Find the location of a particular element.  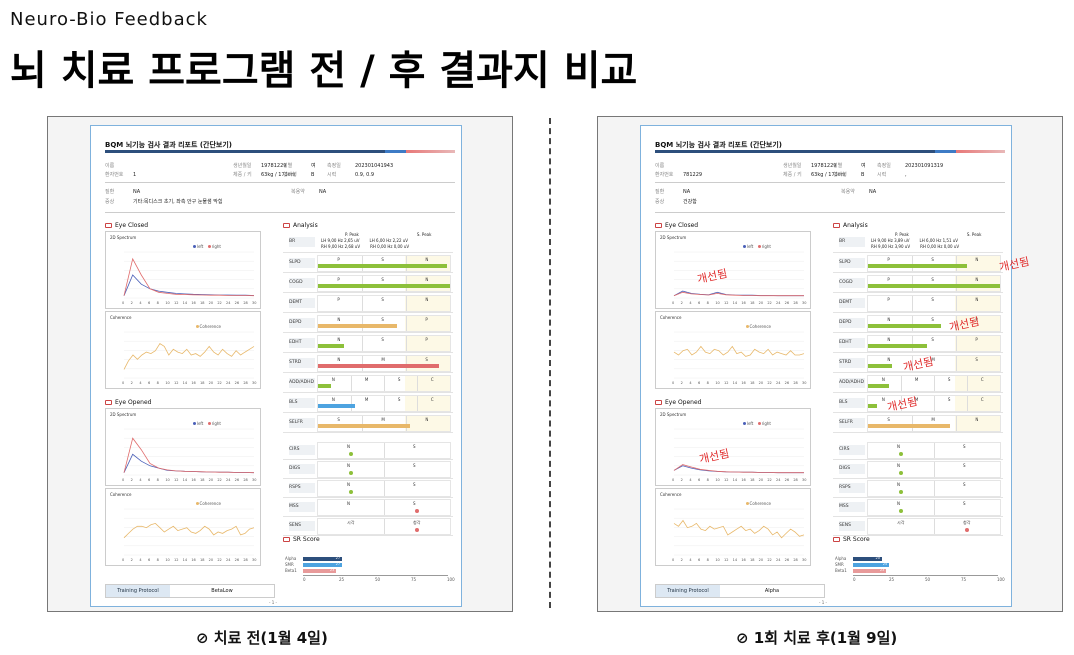

info-label: 질환 is located at coordinates (660, 192).